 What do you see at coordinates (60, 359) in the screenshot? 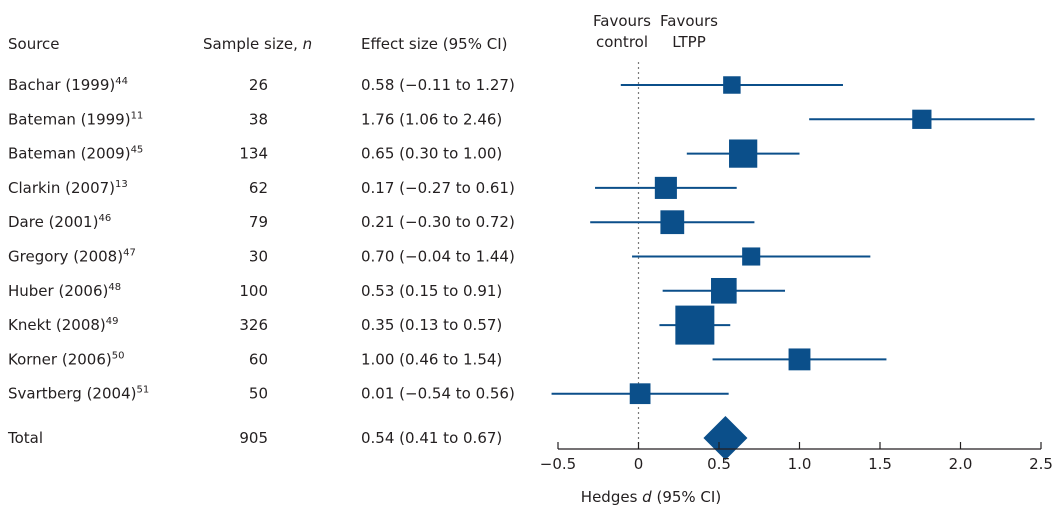
I see `study-name: Korner (2006)` at bounding box center [60, 359].